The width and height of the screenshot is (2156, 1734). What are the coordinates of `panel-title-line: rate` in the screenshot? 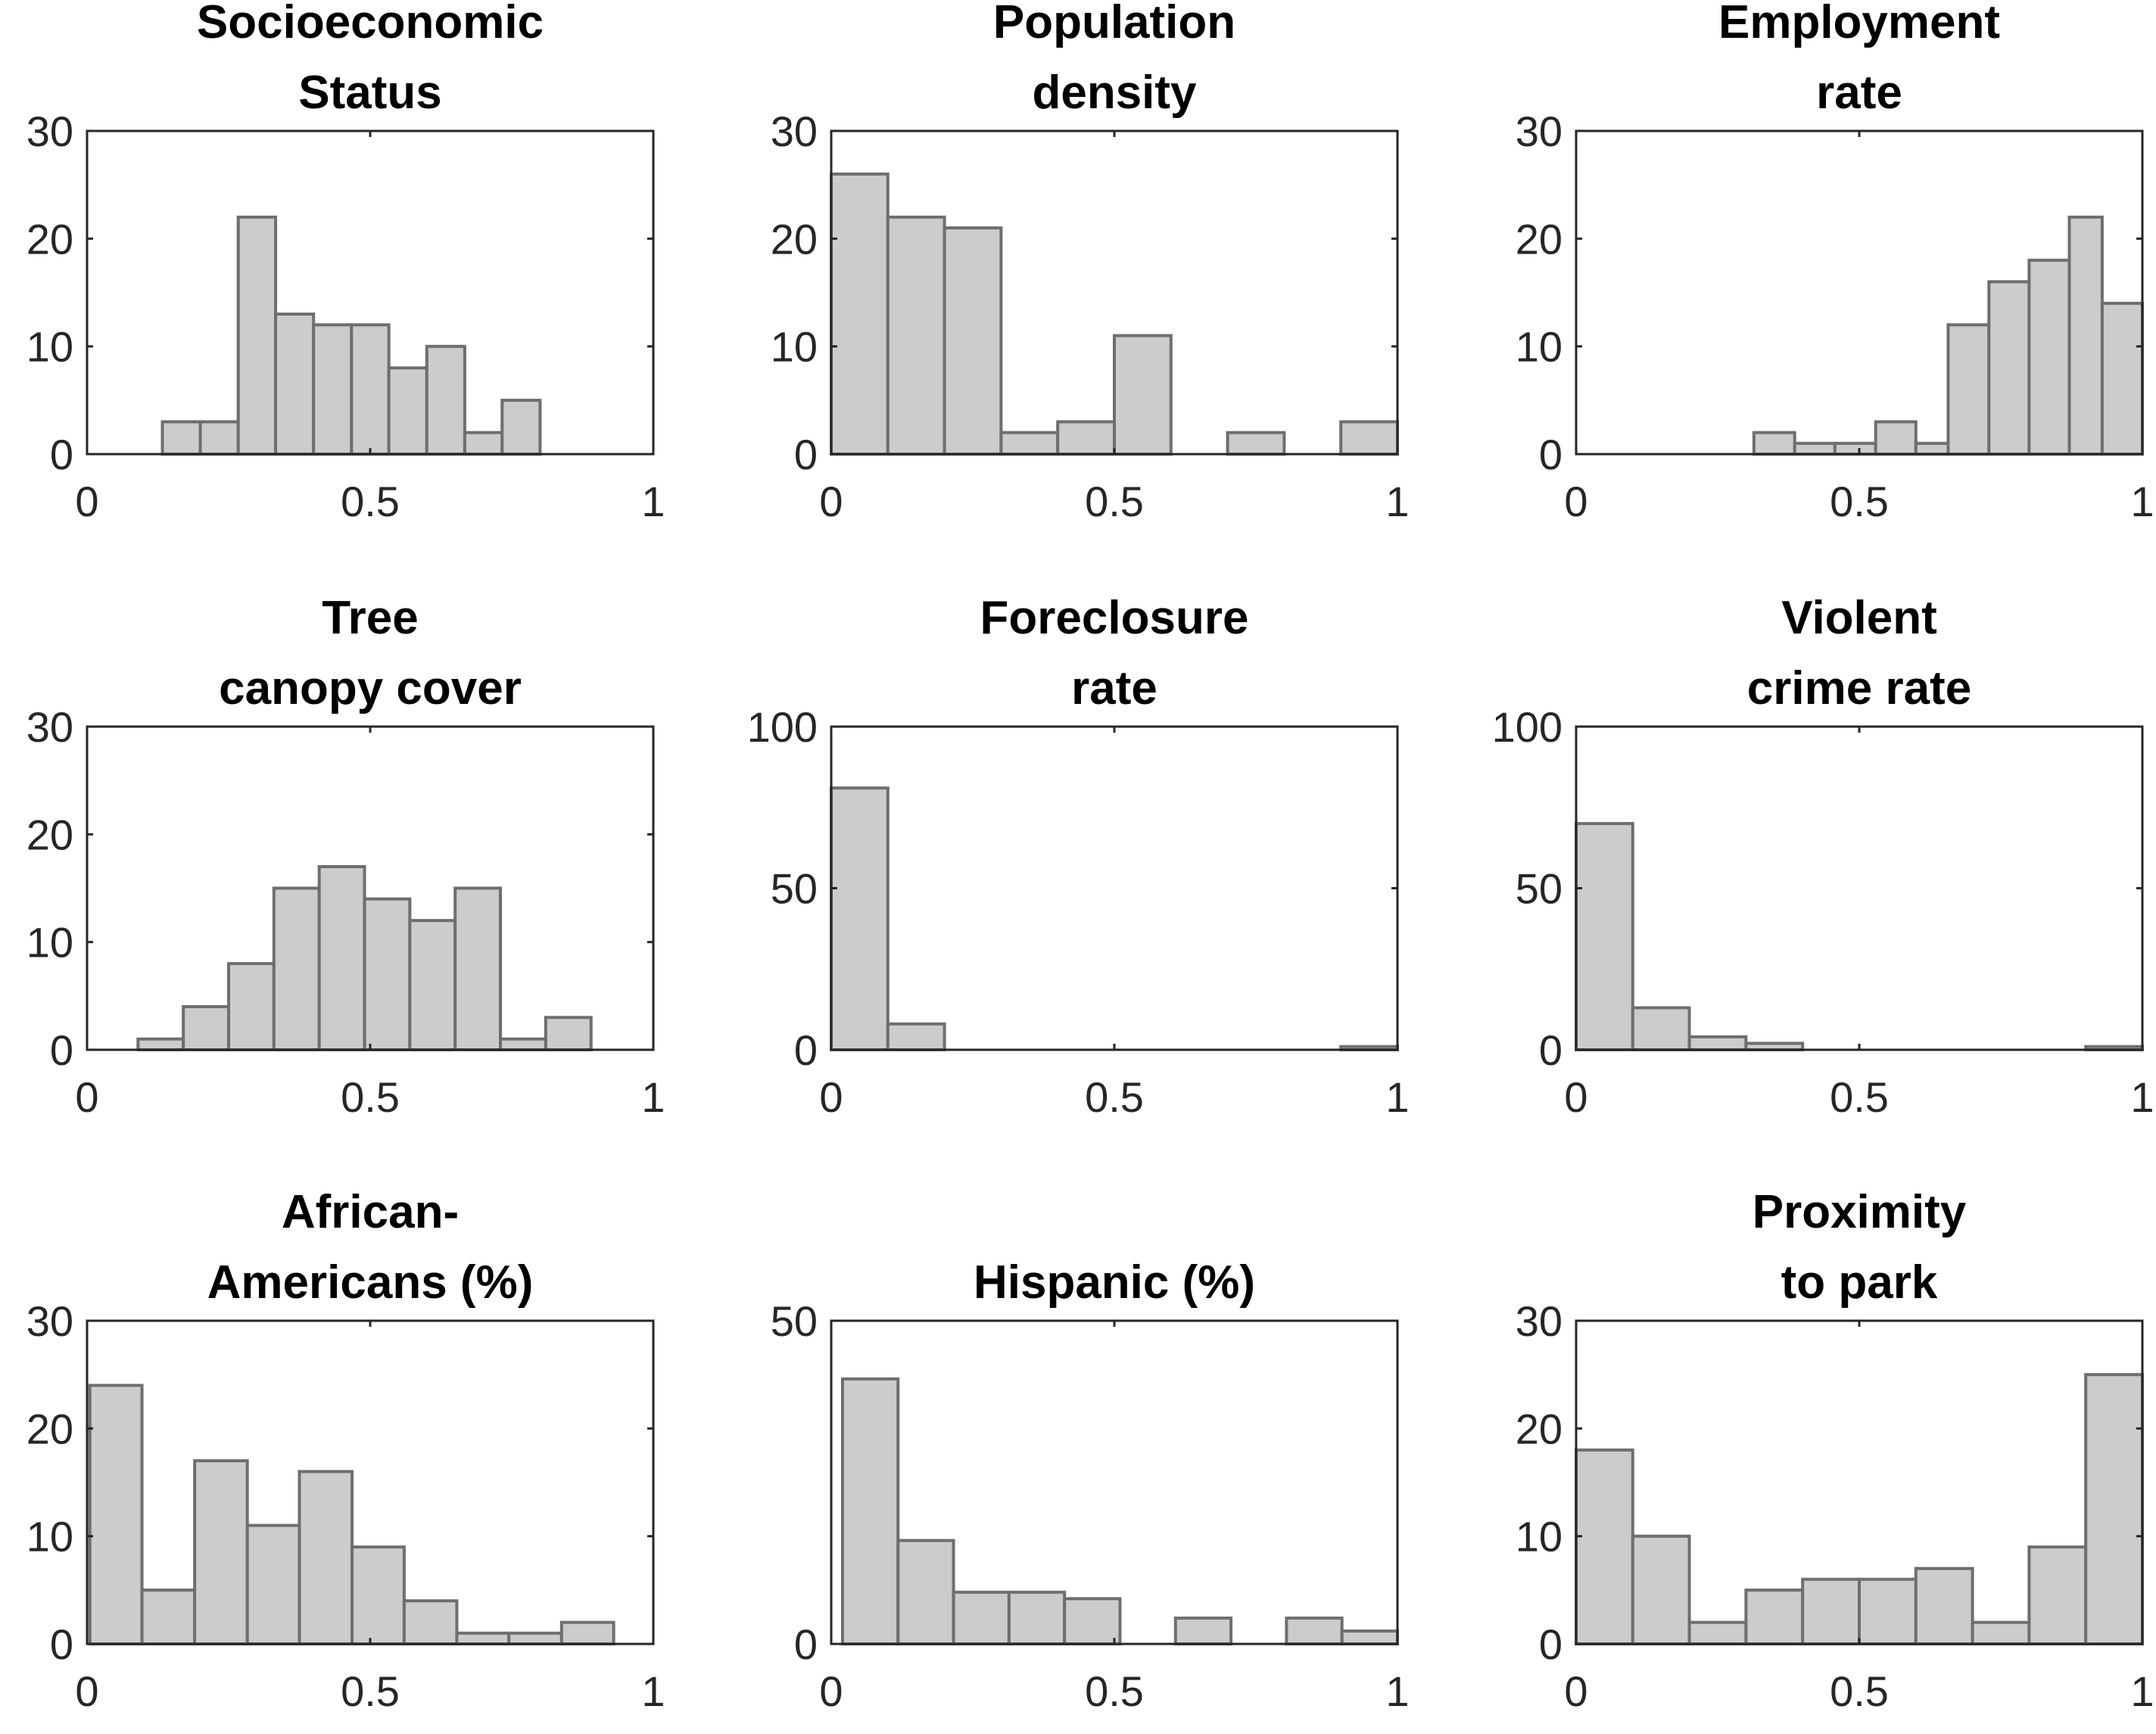 It's located at (1859, 93).